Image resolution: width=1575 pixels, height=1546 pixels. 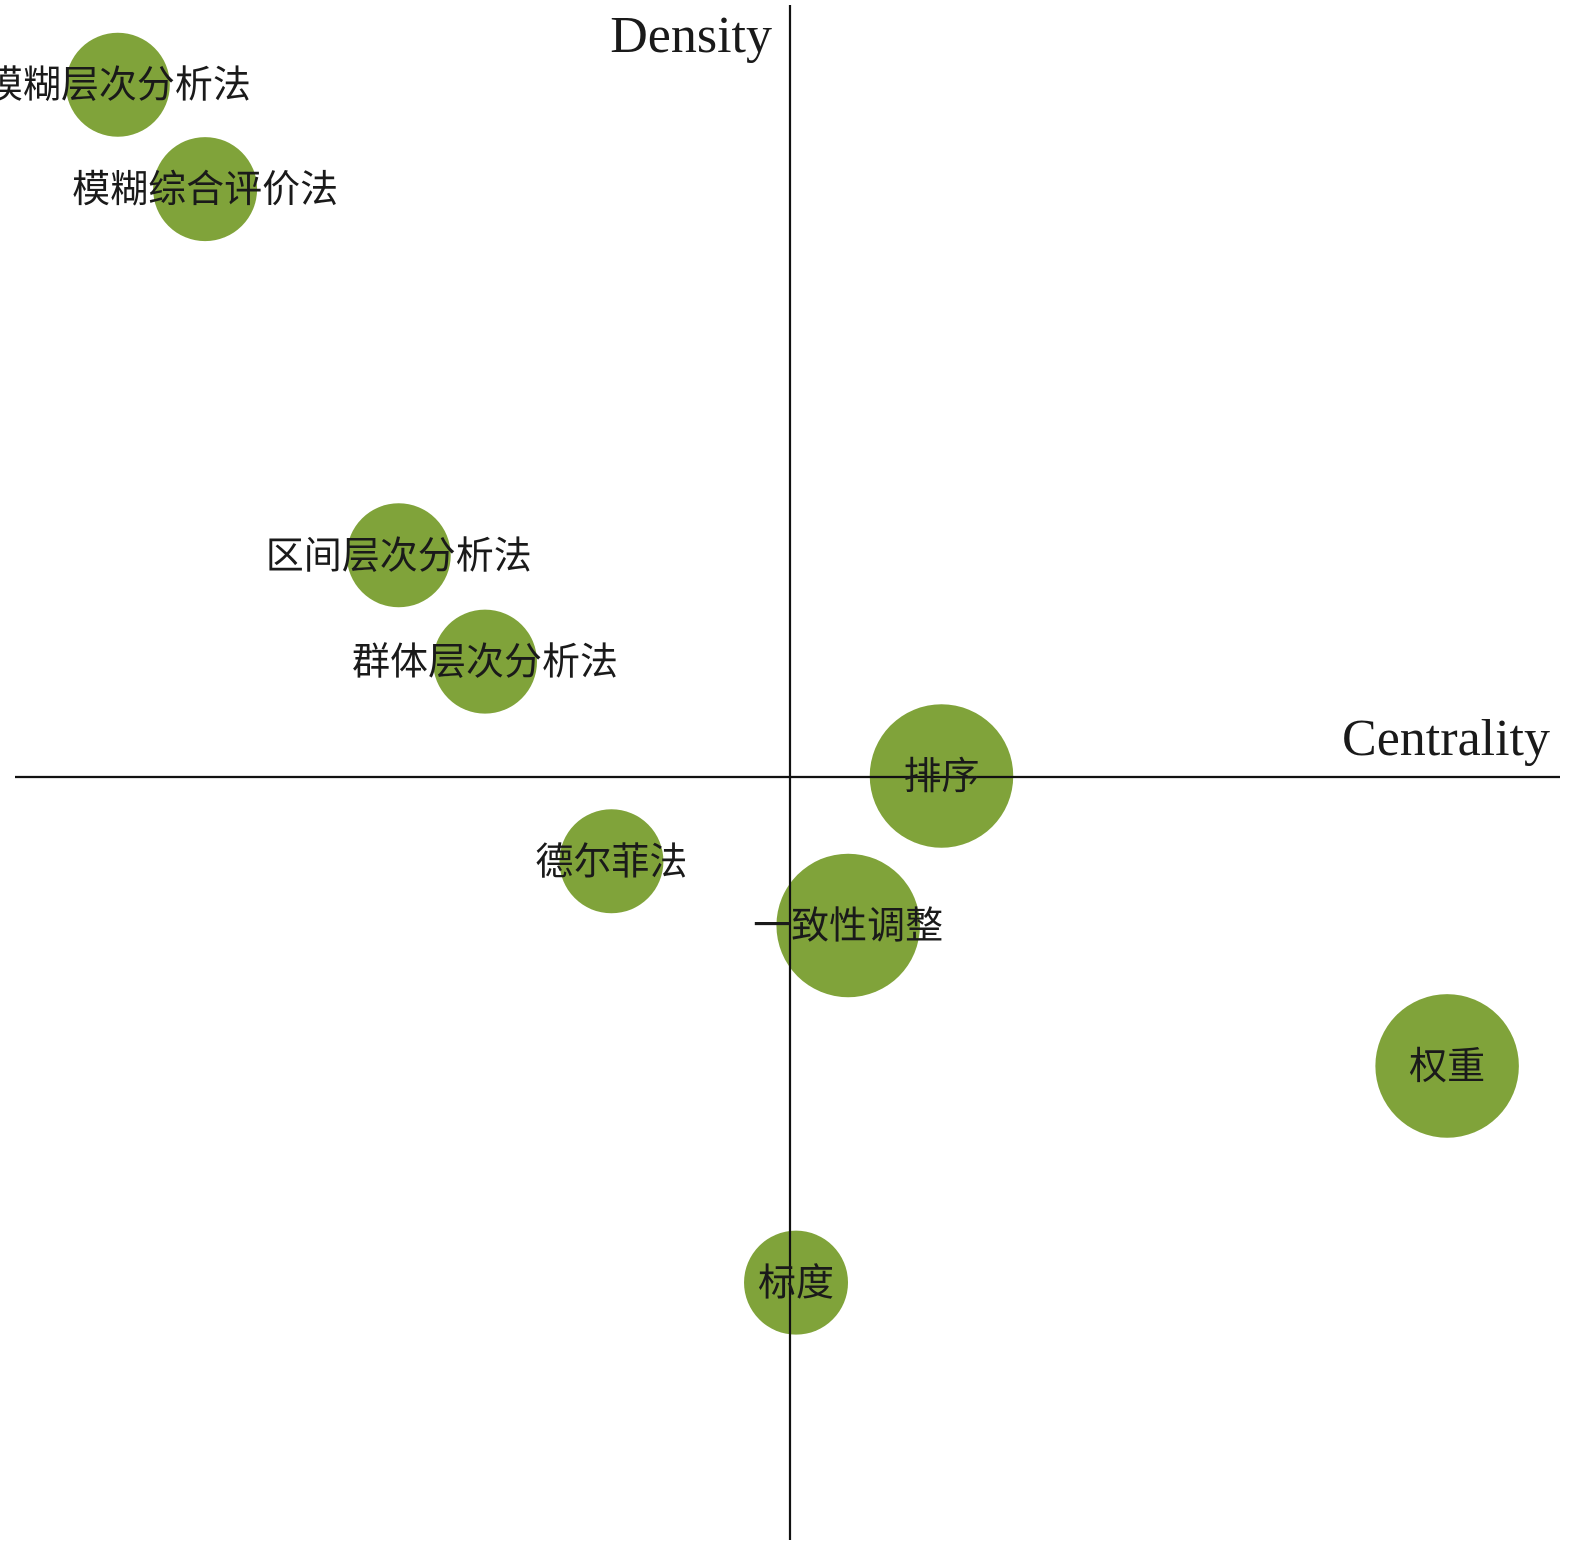 I want to click on bubble-label: 德尔菲法, so click(x=611, y=861).